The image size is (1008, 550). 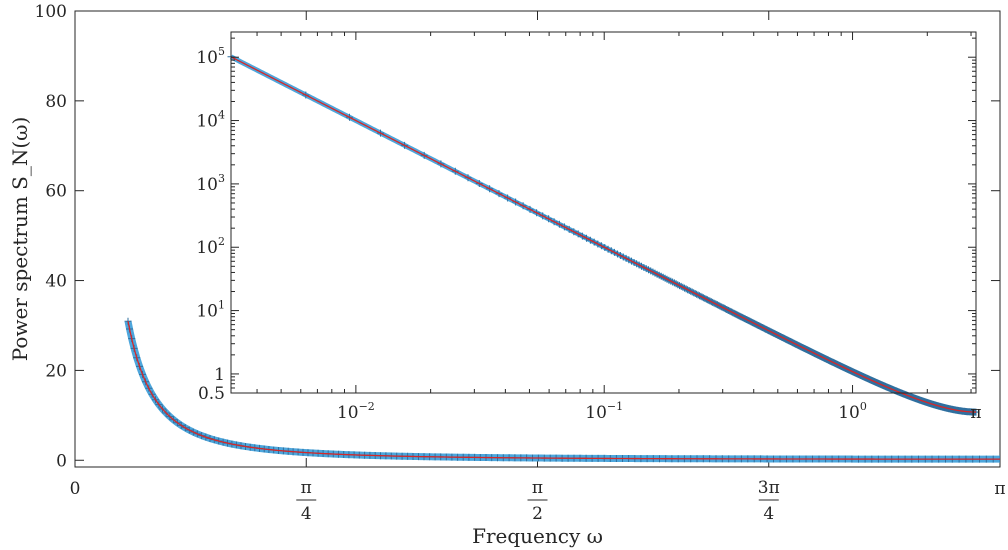 What do you see at coordinates (61, 461) in the screenshot?
I see `main-y-tick-label: 0` at bounding box center [61, 461].